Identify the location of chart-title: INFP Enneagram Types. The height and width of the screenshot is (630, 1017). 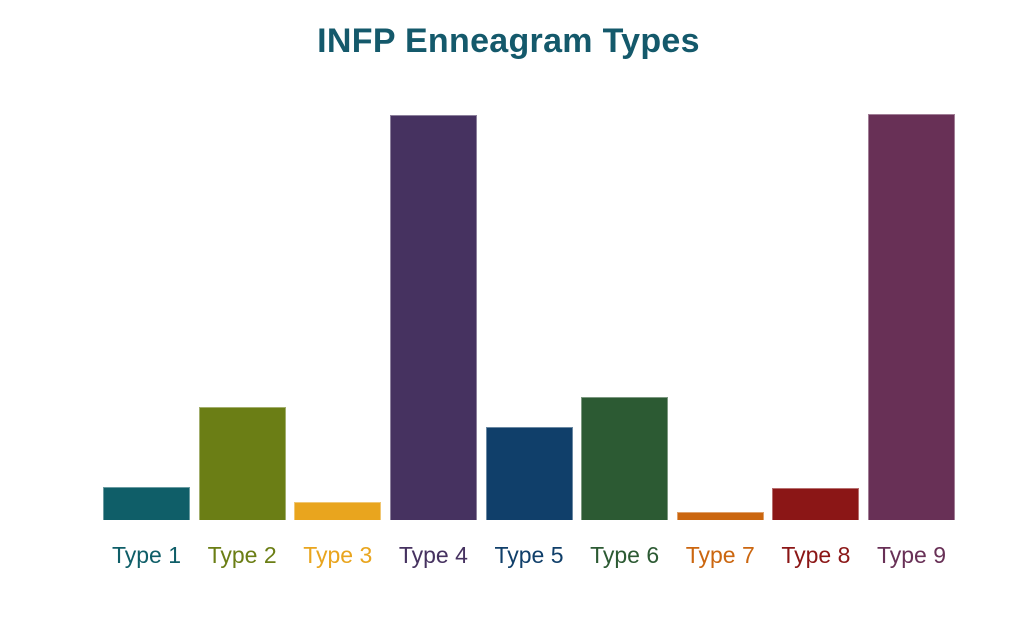
(508, 41).